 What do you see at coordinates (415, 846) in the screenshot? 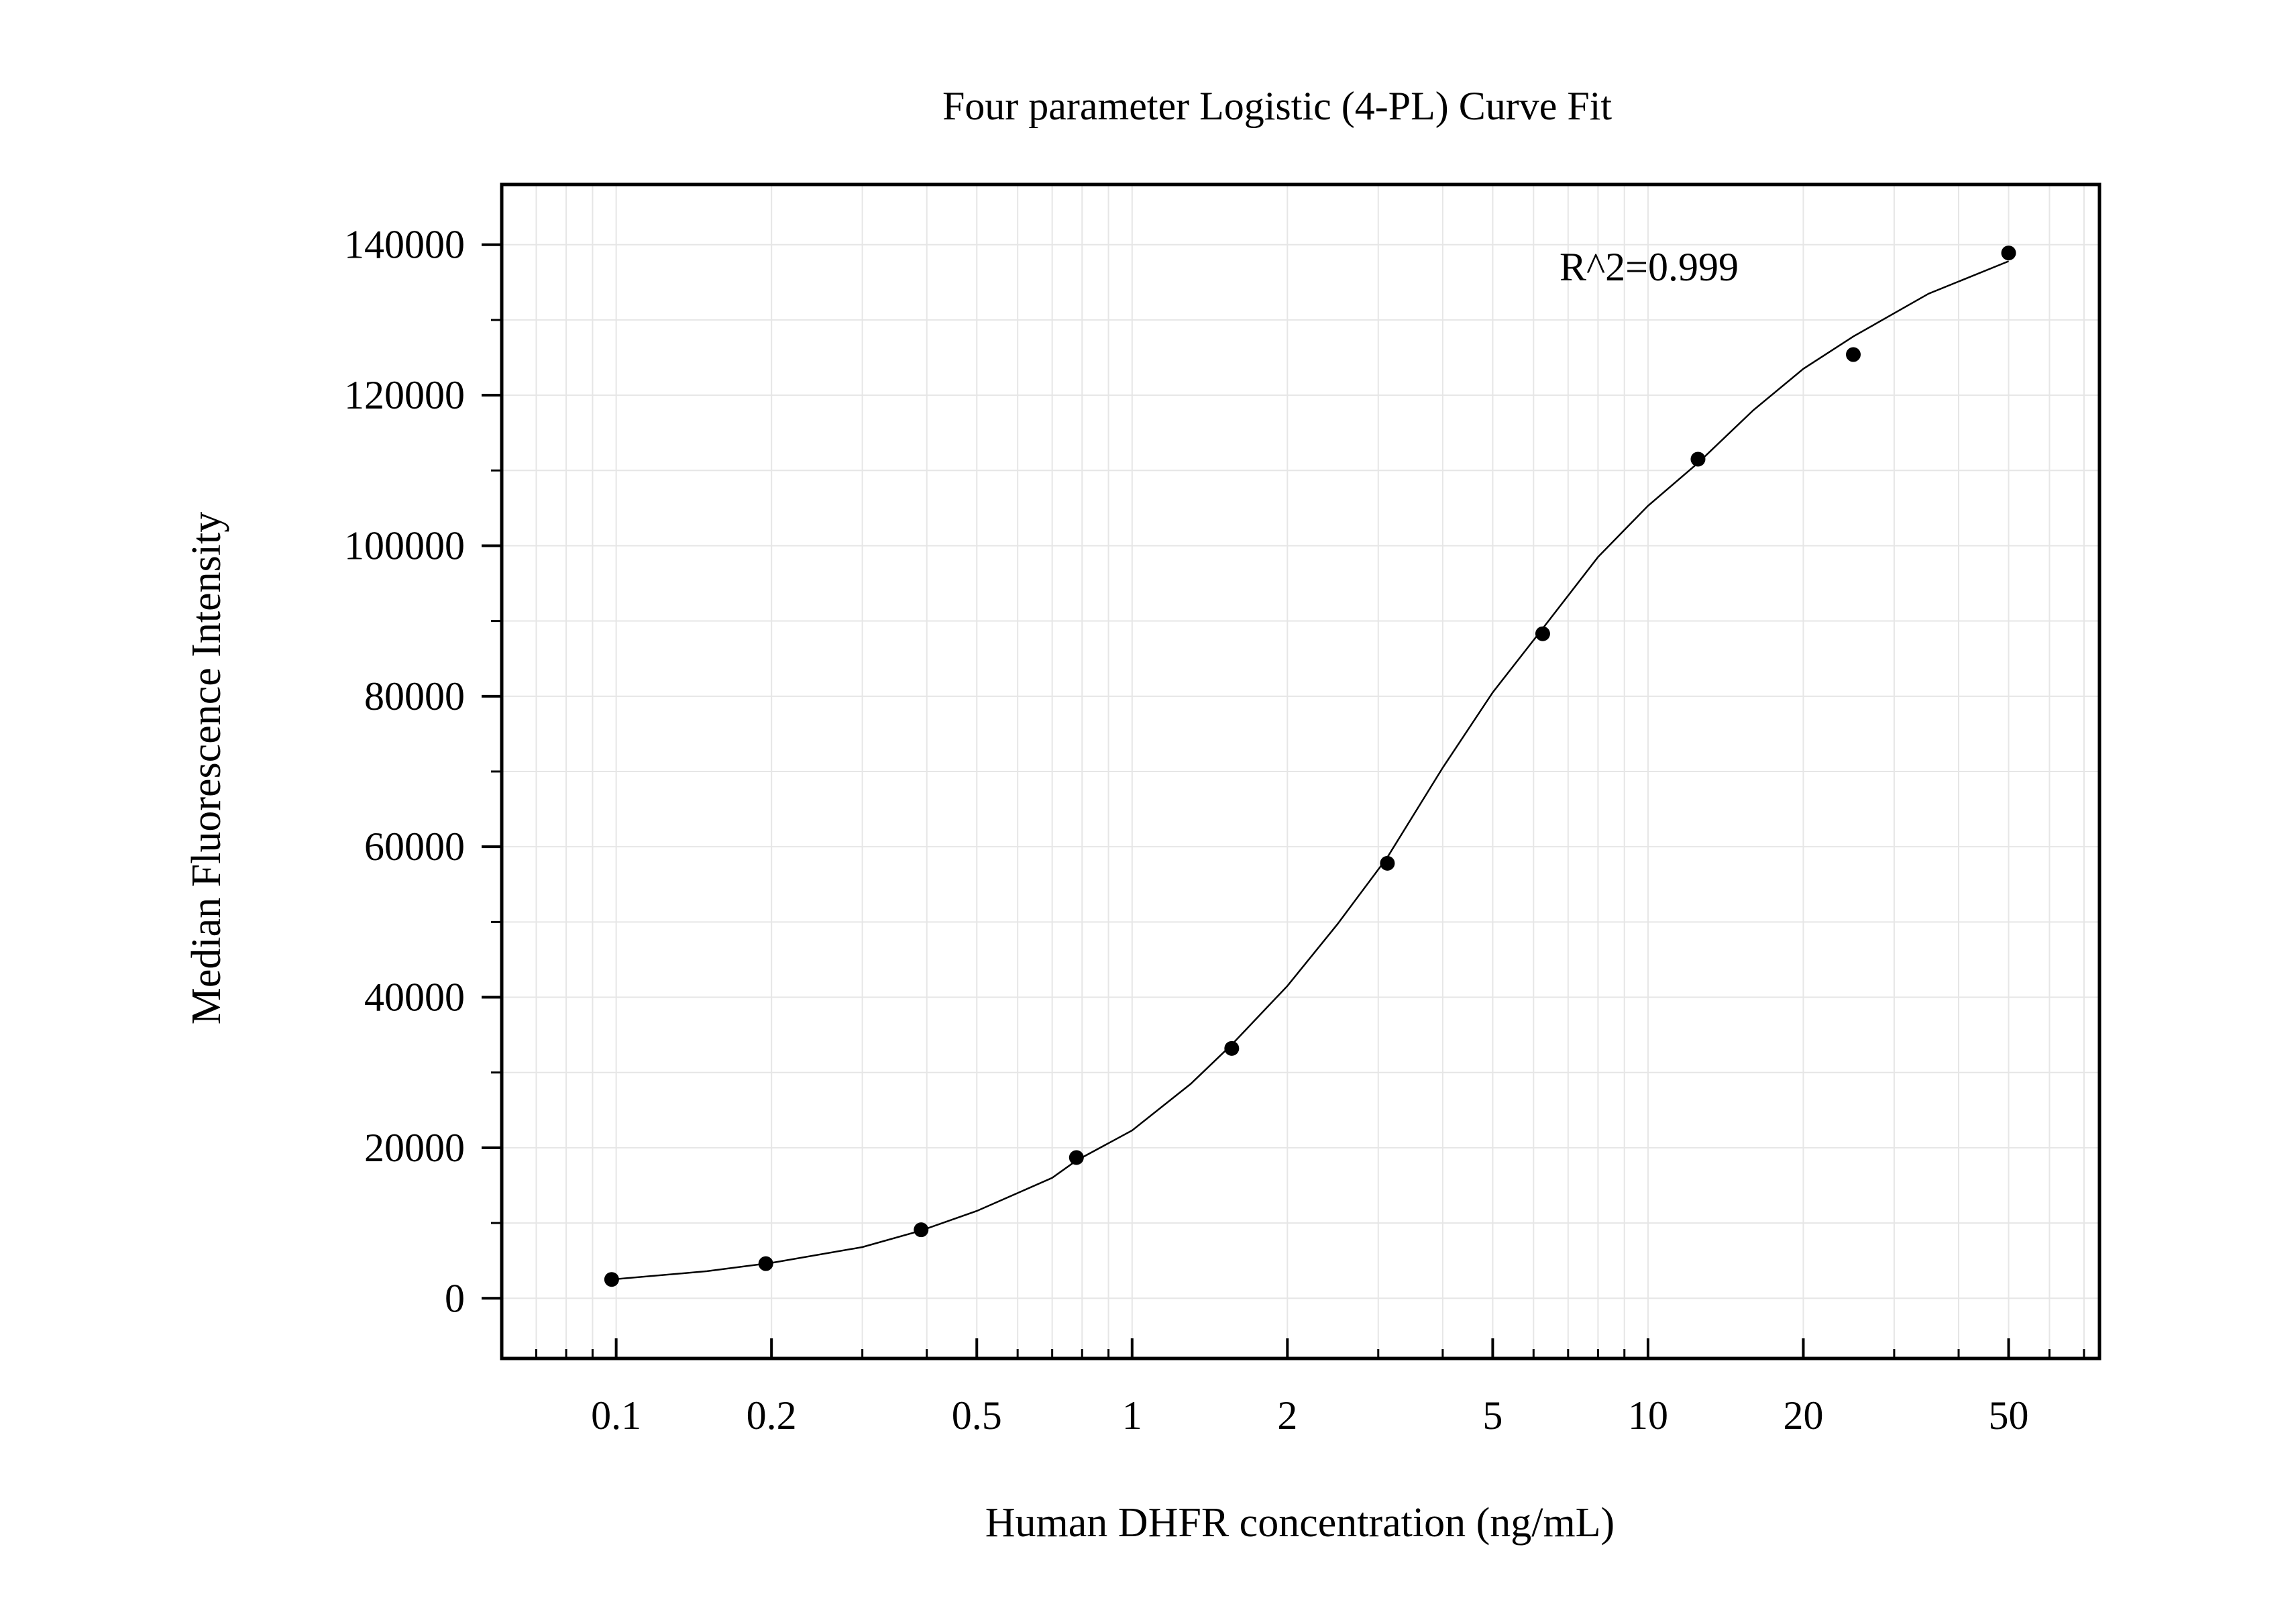
I see `y-tick-label: 60000` at bounding box center [415, 846].